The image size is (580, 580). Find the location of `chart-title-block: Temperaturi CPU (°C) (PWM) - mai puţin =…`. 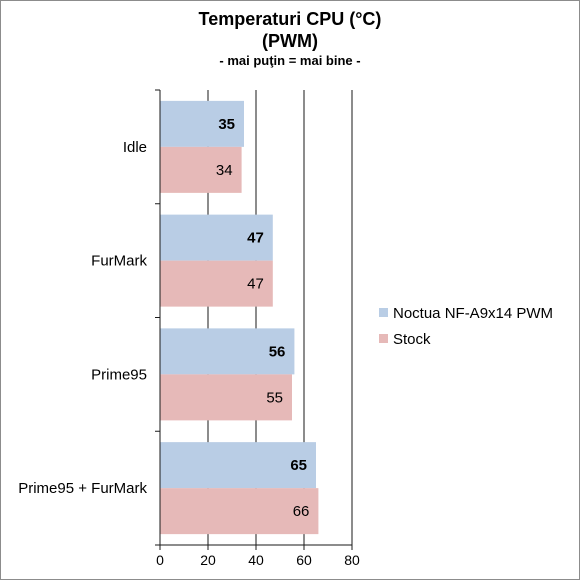

chart-title-block: Temperaturi CPU (°C) (PWM) - mai puţin =… is located at coordinates (290, 39).